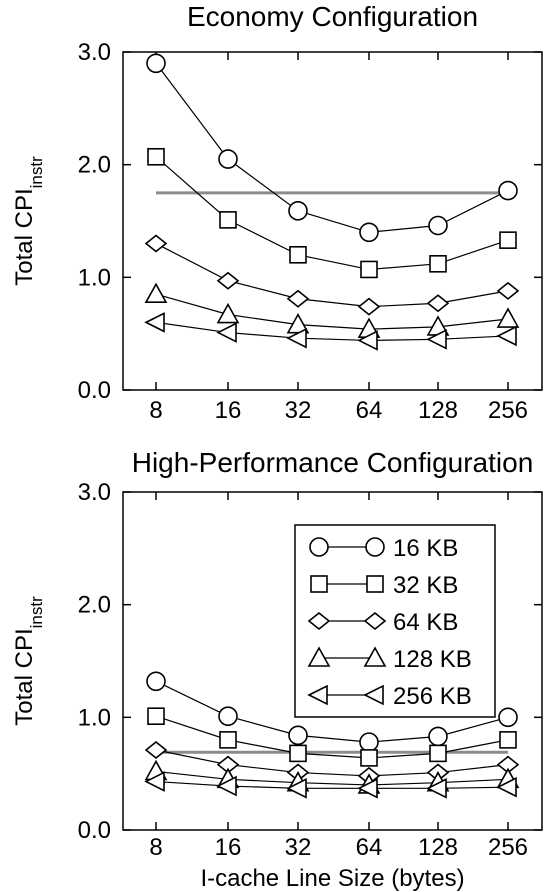  What do you see at coordinates (425, 585) in the screenshot?
I see `legend-label: 32 KB` at bounding box center [425, 585].